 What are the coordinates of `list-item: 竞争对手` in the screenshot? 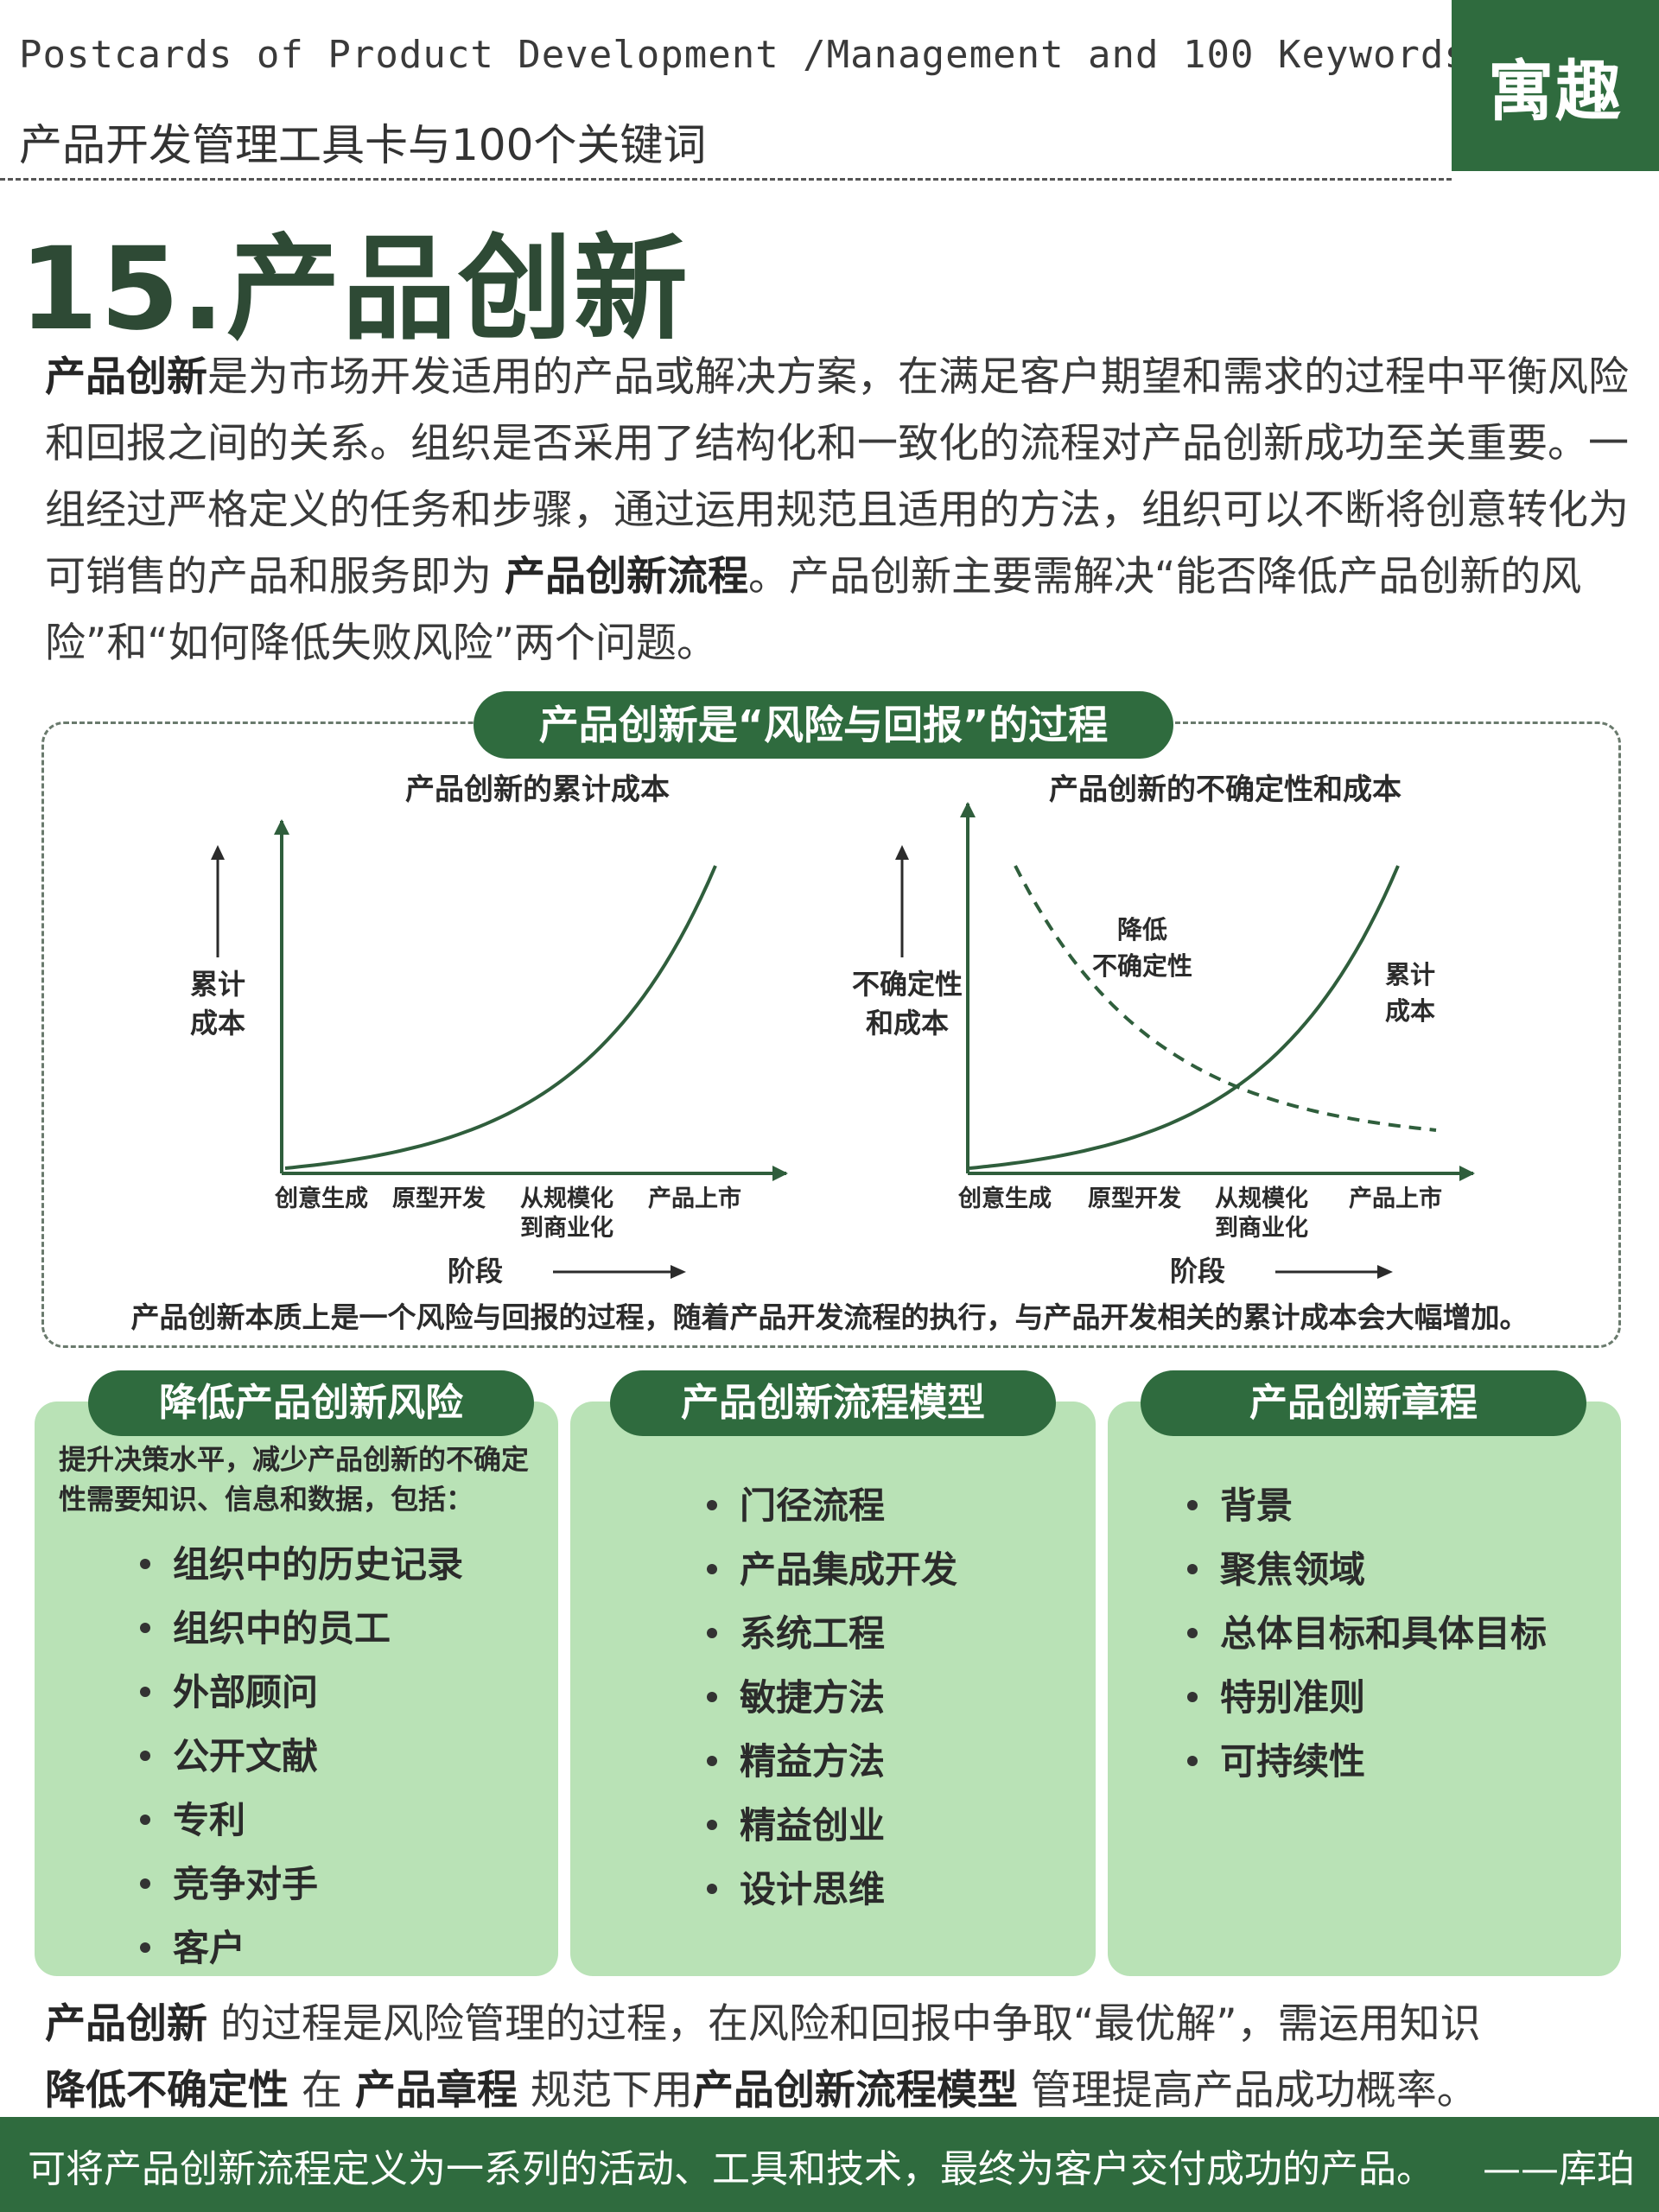 It's located at (301, 1884).